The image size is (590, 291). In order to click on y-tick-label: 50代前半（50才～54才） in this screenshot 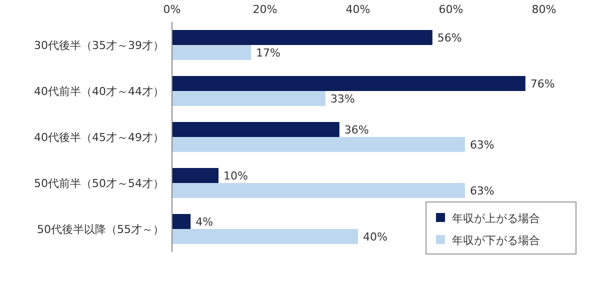, I will do `click(99, 183)`.